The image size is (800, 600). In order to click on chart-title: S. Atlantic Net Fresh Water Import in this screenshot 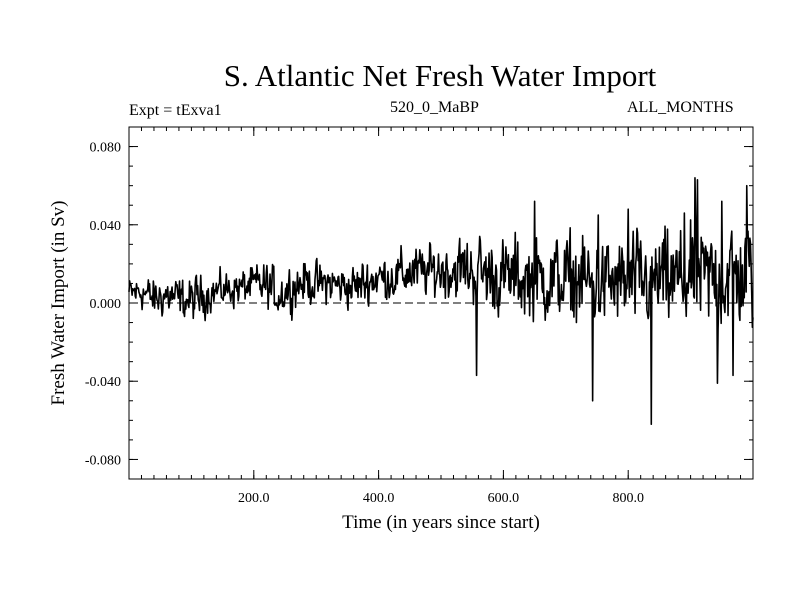, I will do `click(440, 75)`.